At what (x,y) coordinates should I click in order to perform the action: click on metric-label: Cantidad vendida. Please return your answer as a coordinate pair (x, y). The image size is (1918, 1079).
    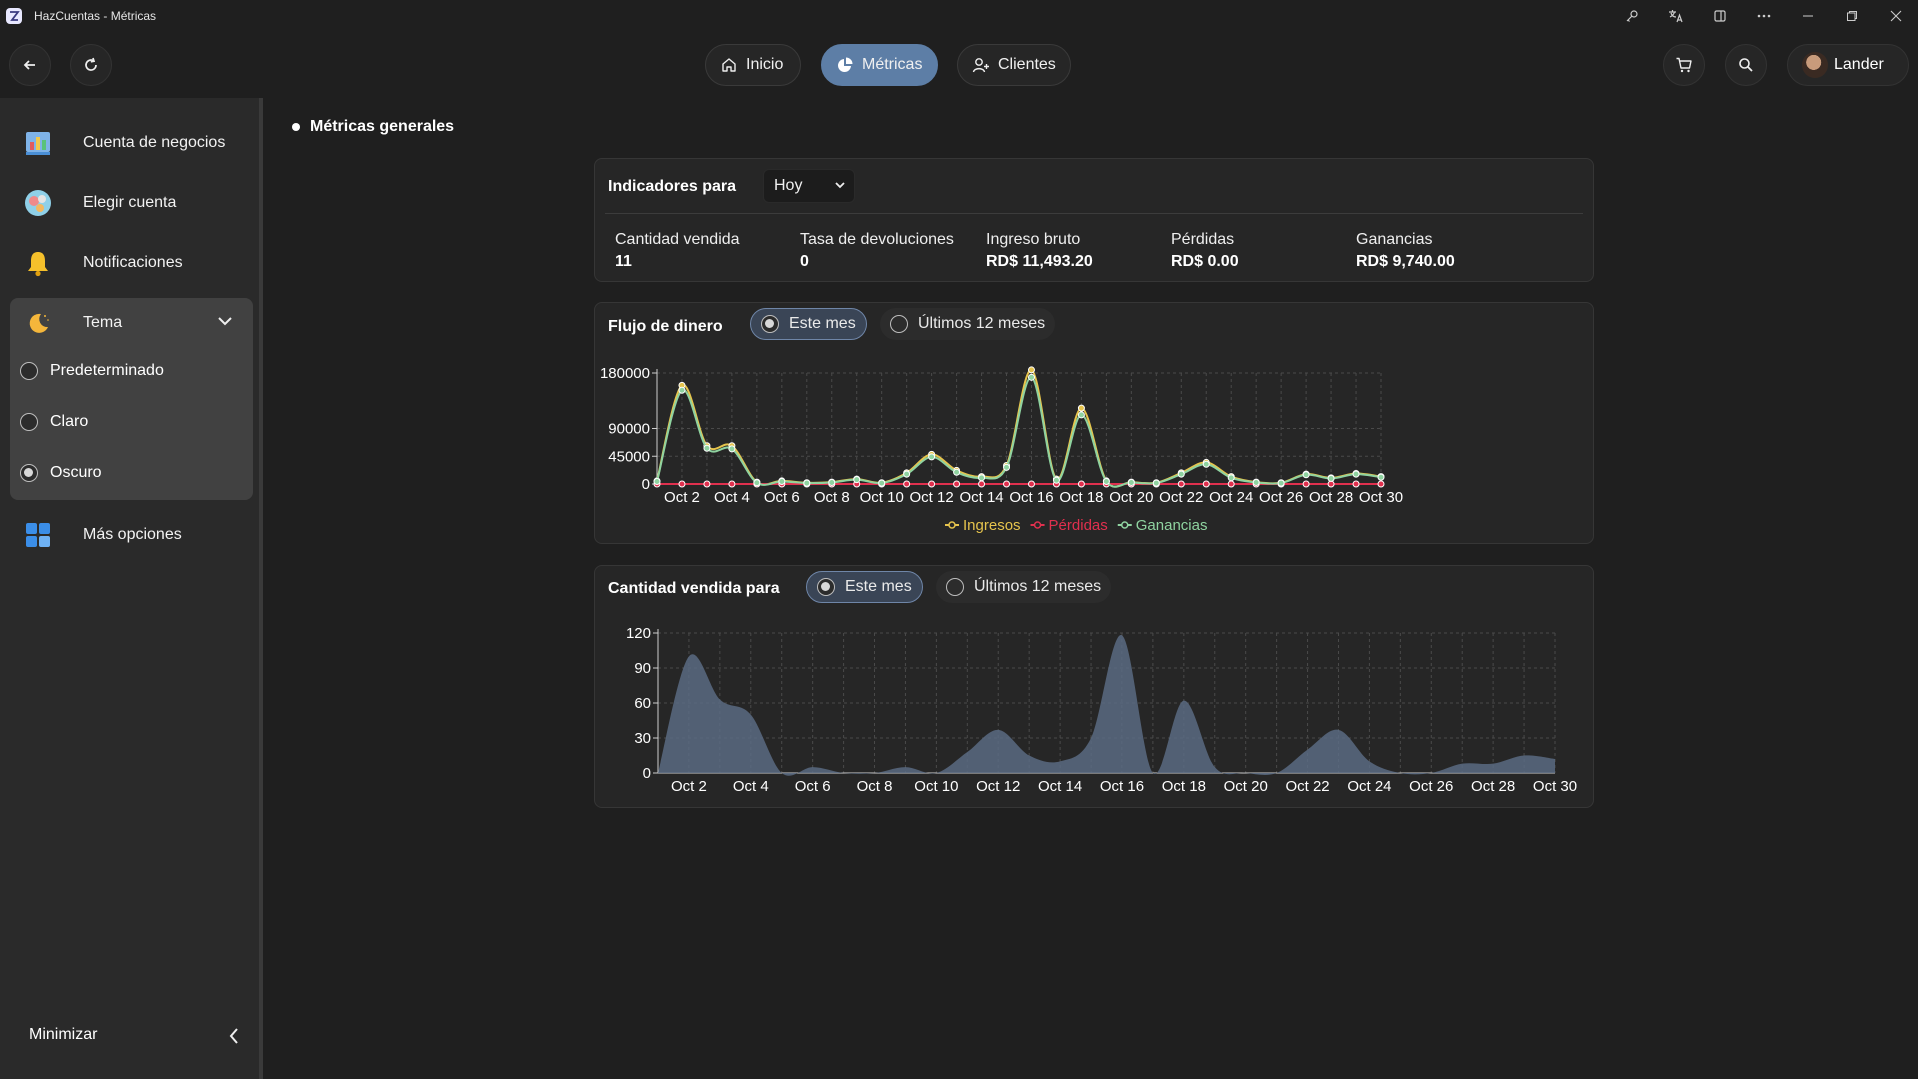
    Looking at the image, I should click on (677, 239).